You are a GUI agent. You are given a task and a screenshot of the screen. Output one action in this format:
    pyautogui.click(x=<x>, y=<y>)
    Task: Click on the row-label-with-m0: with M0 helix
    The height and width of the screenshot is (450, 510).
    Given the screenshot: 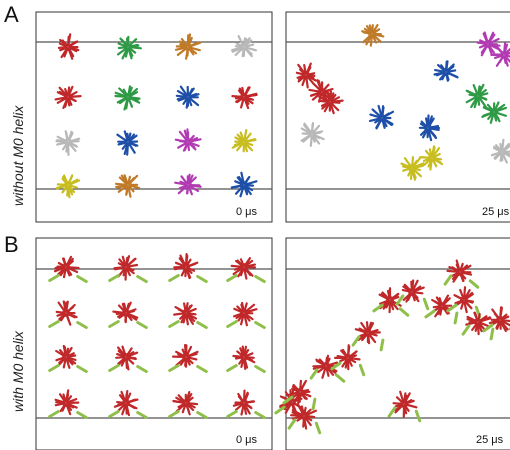 What is the action you would take?
    pyautogui.click(x=18, y=371)
    